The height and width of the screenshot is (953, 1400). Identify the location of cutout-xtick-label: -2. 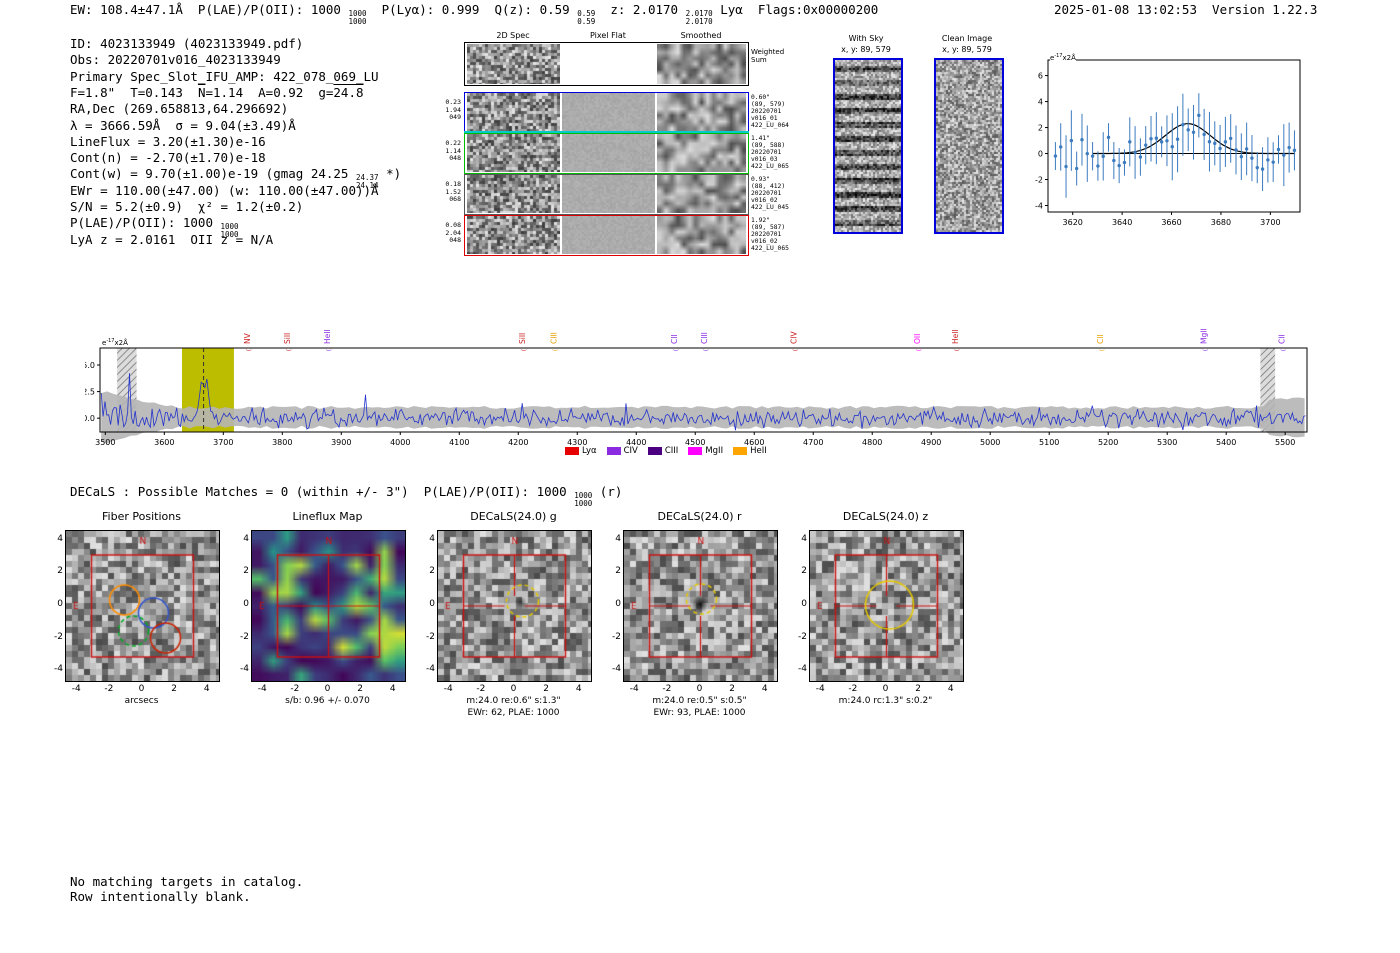
(853, 689).